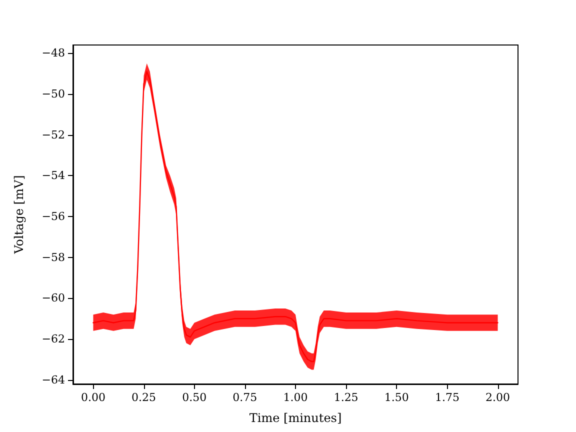  What do you see at coordinates (93, 397) in the screenshot?
I see `x-tick-label: 0.00` at bounding box center [93, 397].